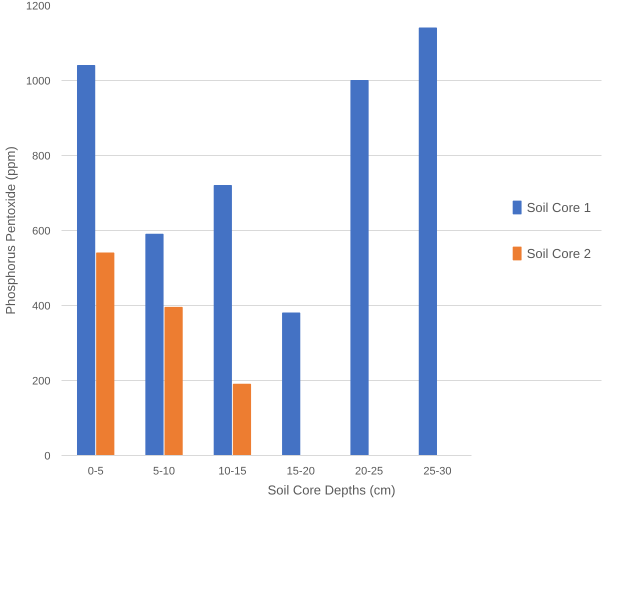  Describe the element at coordinates (232, 472) in the screenshot. I see `x-tick-label: 10-15` at that location.